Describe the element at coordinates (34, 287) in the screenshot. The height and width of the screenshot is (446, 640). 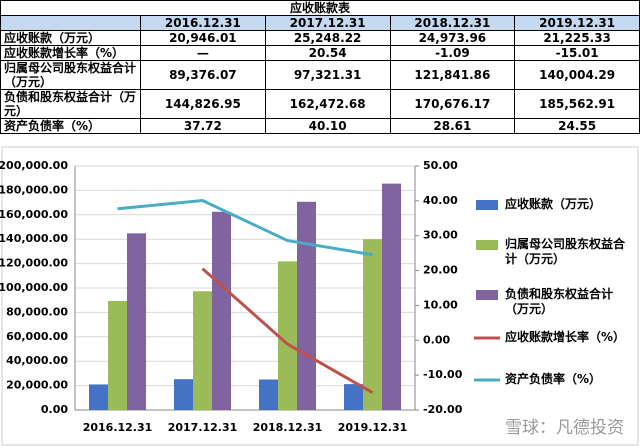
I see `y-tick-label: 100,000.00` at that location.